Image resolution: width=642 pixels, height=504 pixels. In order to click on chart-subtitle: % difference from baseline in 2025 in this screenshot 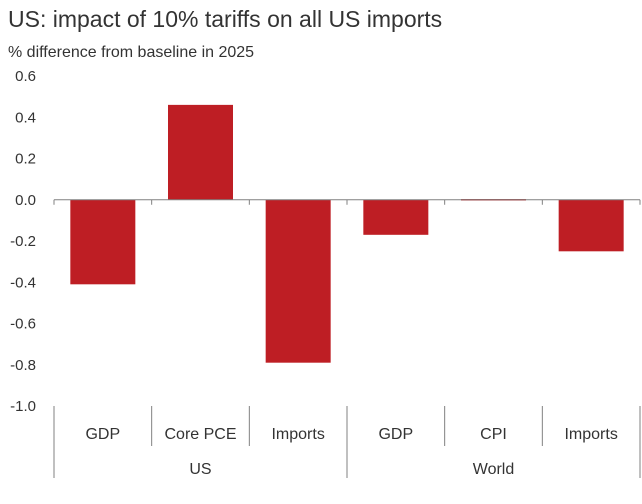, I will do `click(131, 52)`.